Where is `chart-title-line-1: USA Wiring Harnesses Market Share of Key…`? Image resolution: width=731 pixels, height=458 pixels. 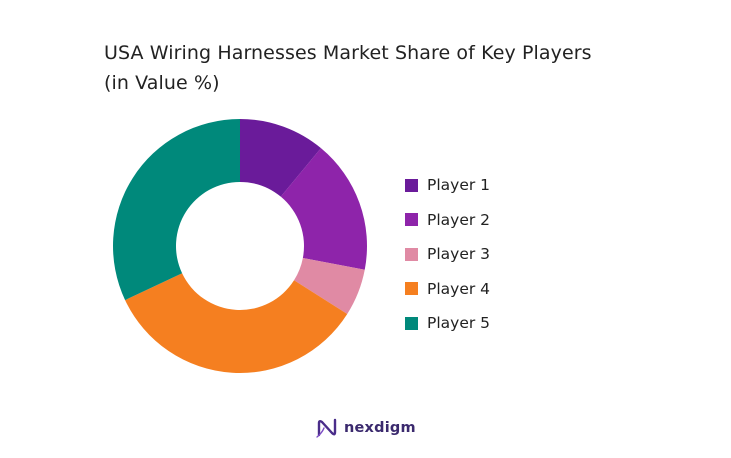
chart-title-line-1: USA Wiring Harnesses Market Share of Key… is located at coordinates (348, 53).